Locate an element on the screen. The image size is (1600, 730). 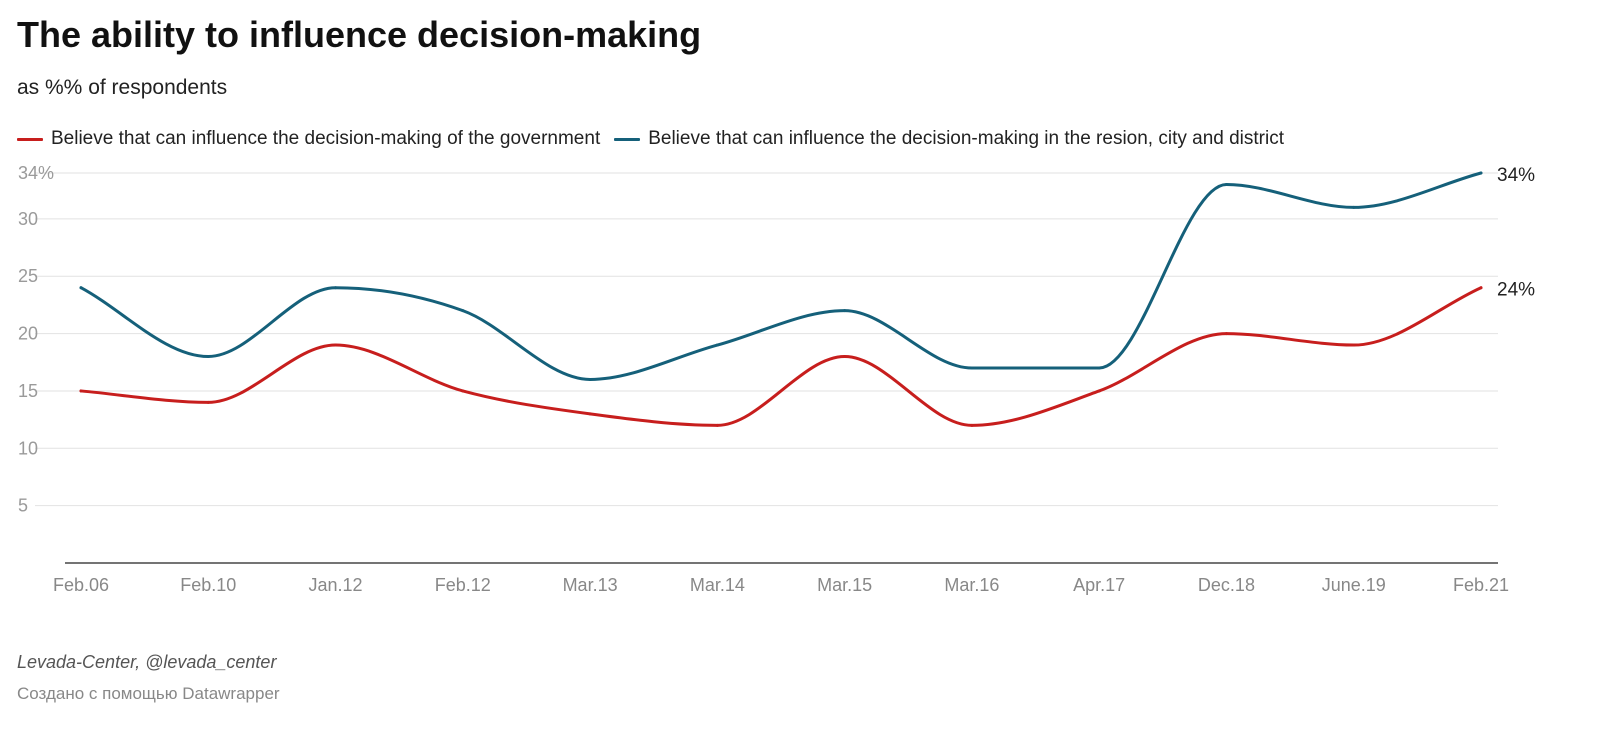
chart-title: The ability to influence decision-making is located at coordinates (359, 34).